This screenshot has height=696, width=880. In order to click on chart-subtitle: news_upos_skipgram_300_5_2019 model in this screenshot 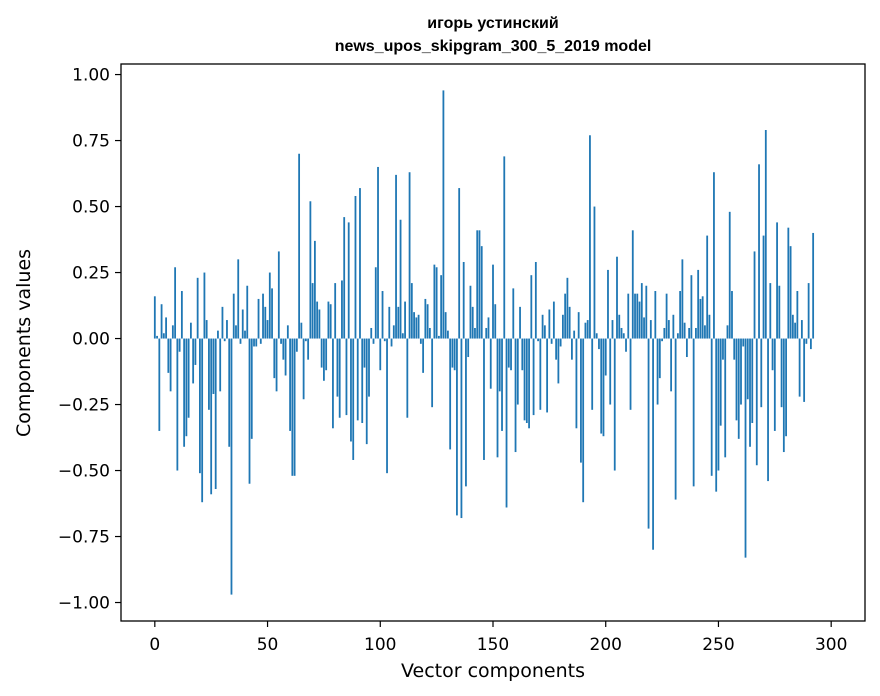, I will do `click(493, 46)`.